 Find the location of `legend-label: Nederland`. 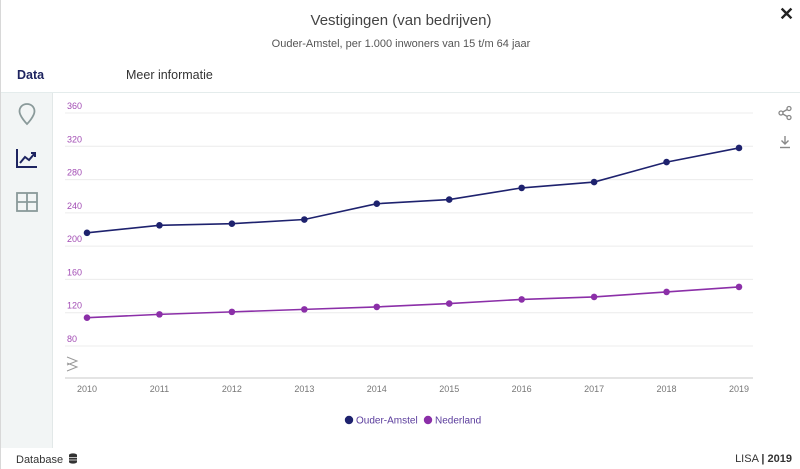

legend-label: Nederland is located at coordinates (458, 421).